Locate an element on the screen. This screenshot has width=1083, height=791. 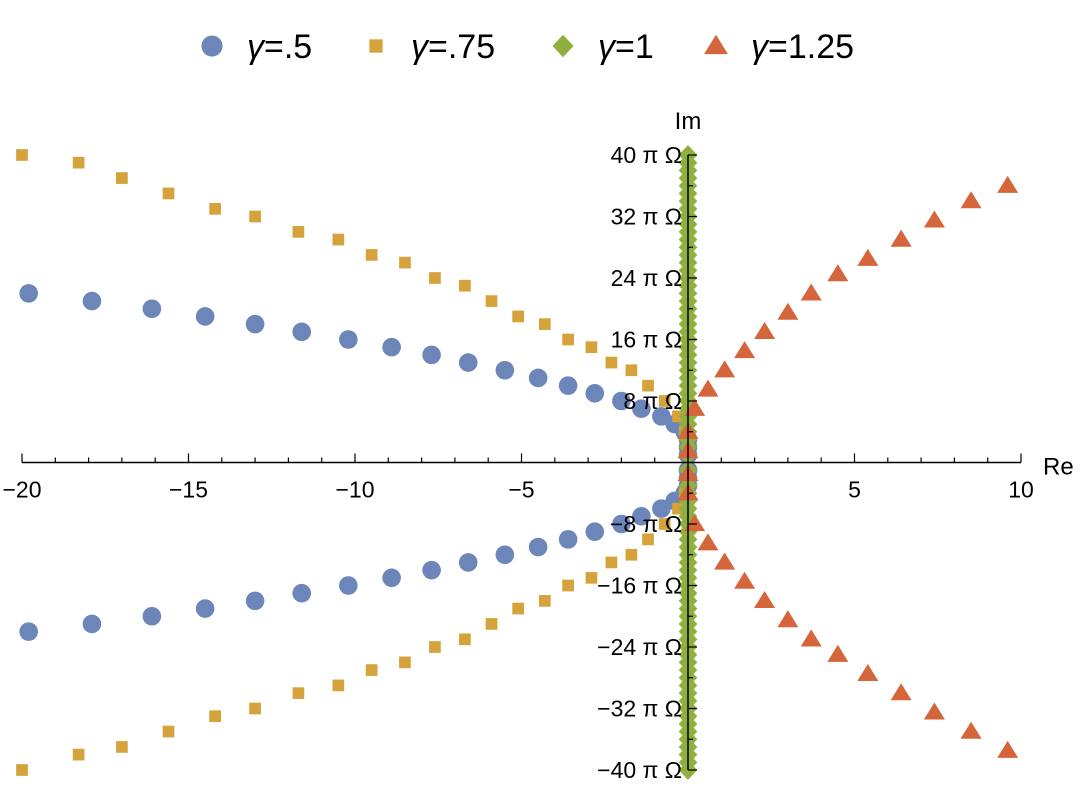
y-tick-label: 24 π Ω is located at coordinates (646, 278).